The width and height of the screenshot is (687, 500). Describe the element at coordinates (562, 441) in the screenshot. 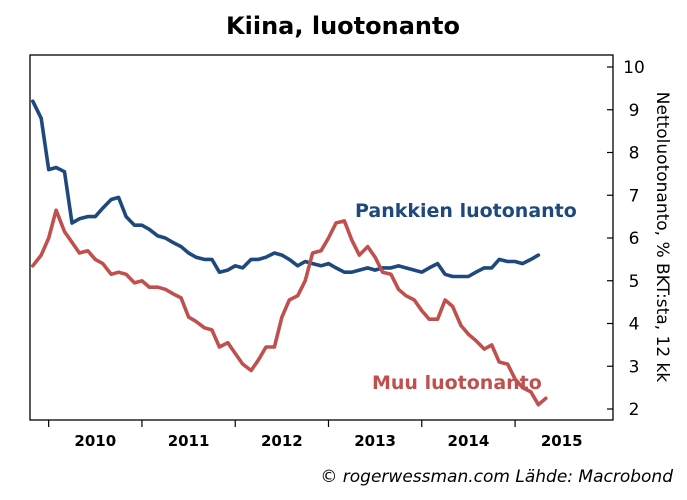

I see `x-tick-label: 2015` at that location.